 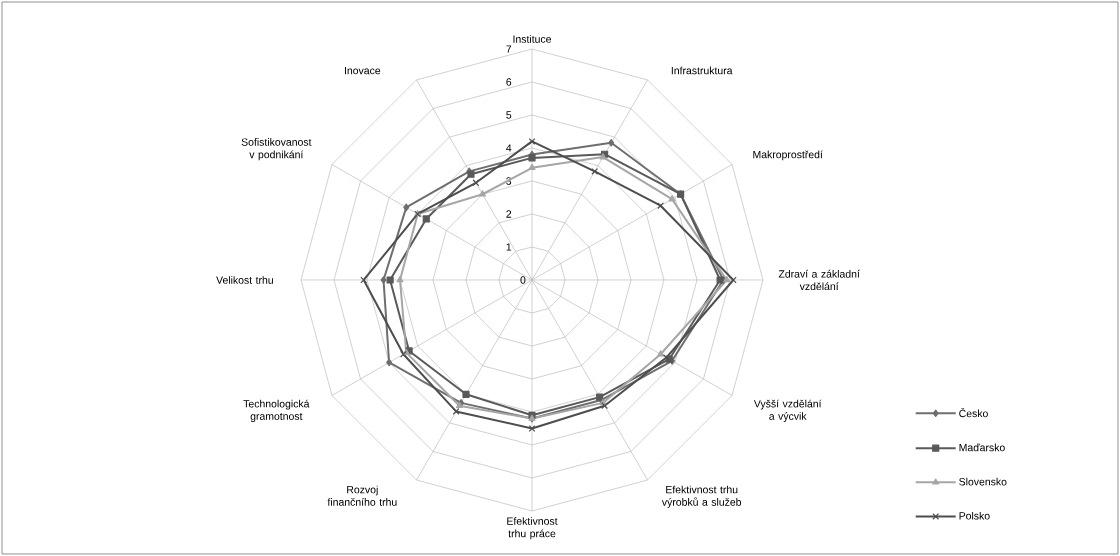 What do you see at coordinates (276, 149) in the screenshot?
I see `spoke-label: Sofistikovanost v podnikání` at bounding box center [276, 149].